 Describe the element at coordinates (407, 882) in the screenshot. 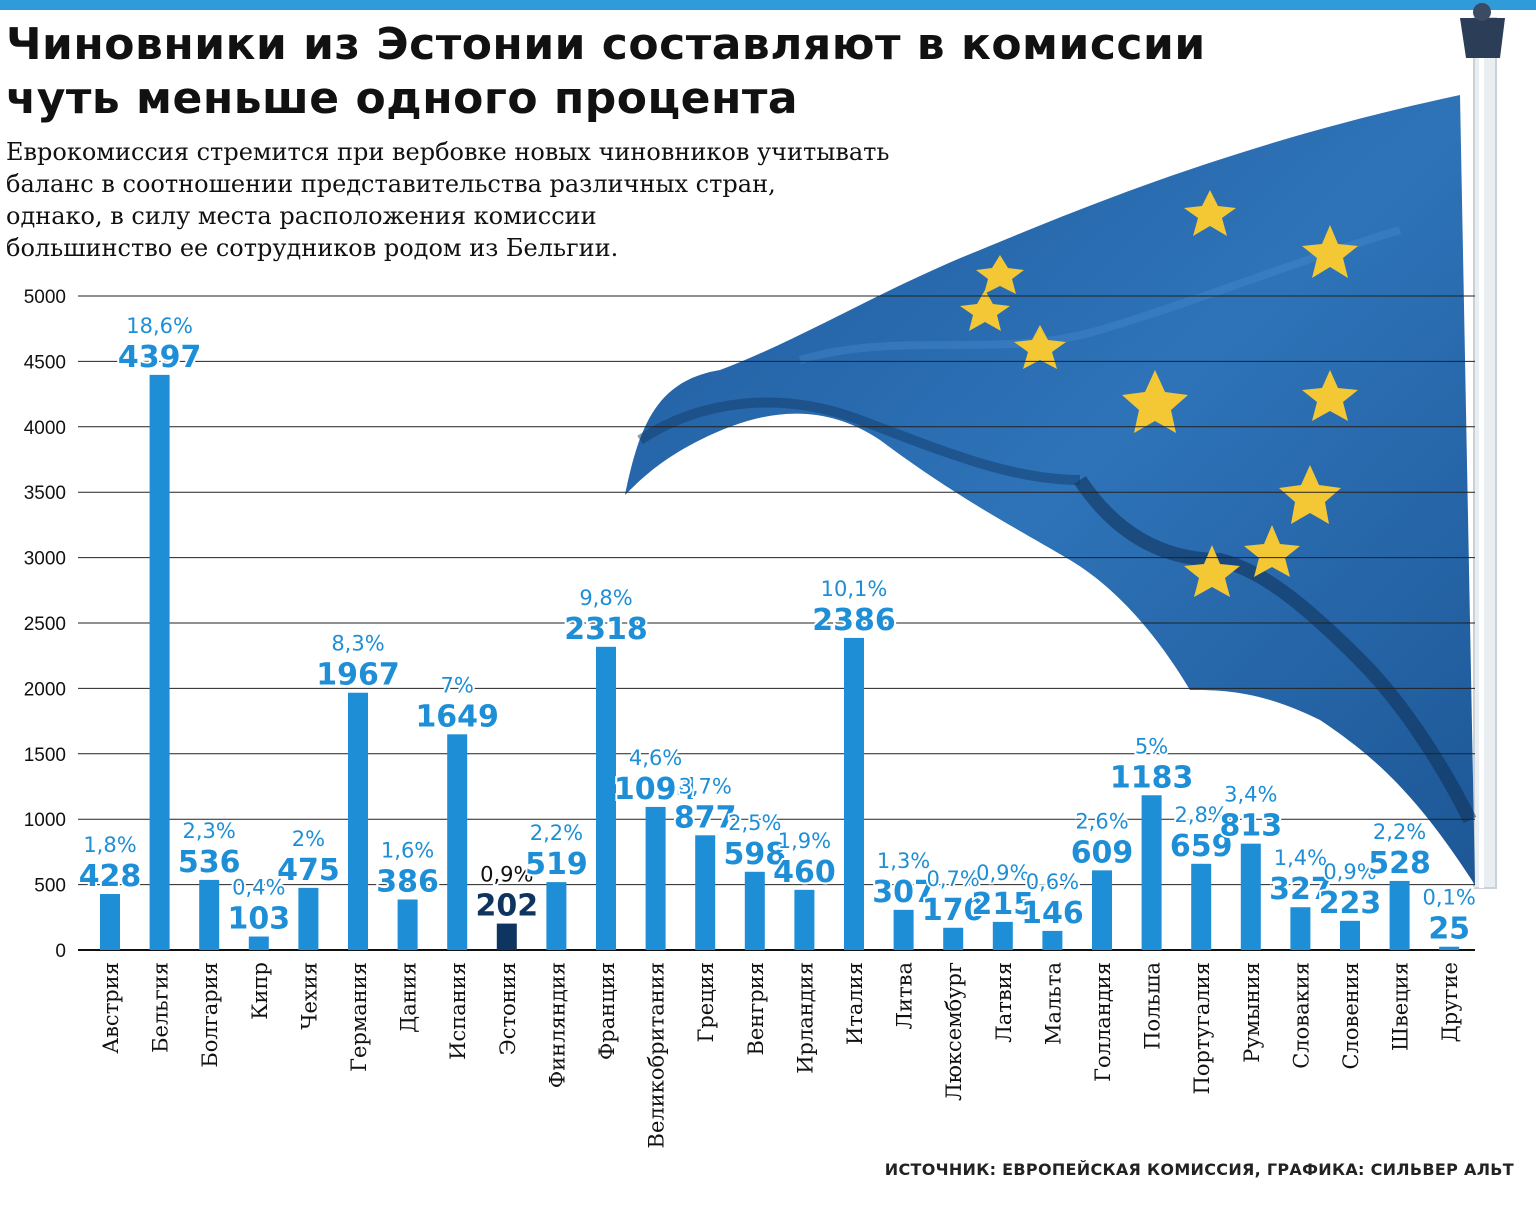

I see `bar-value-label: 386` at that location.